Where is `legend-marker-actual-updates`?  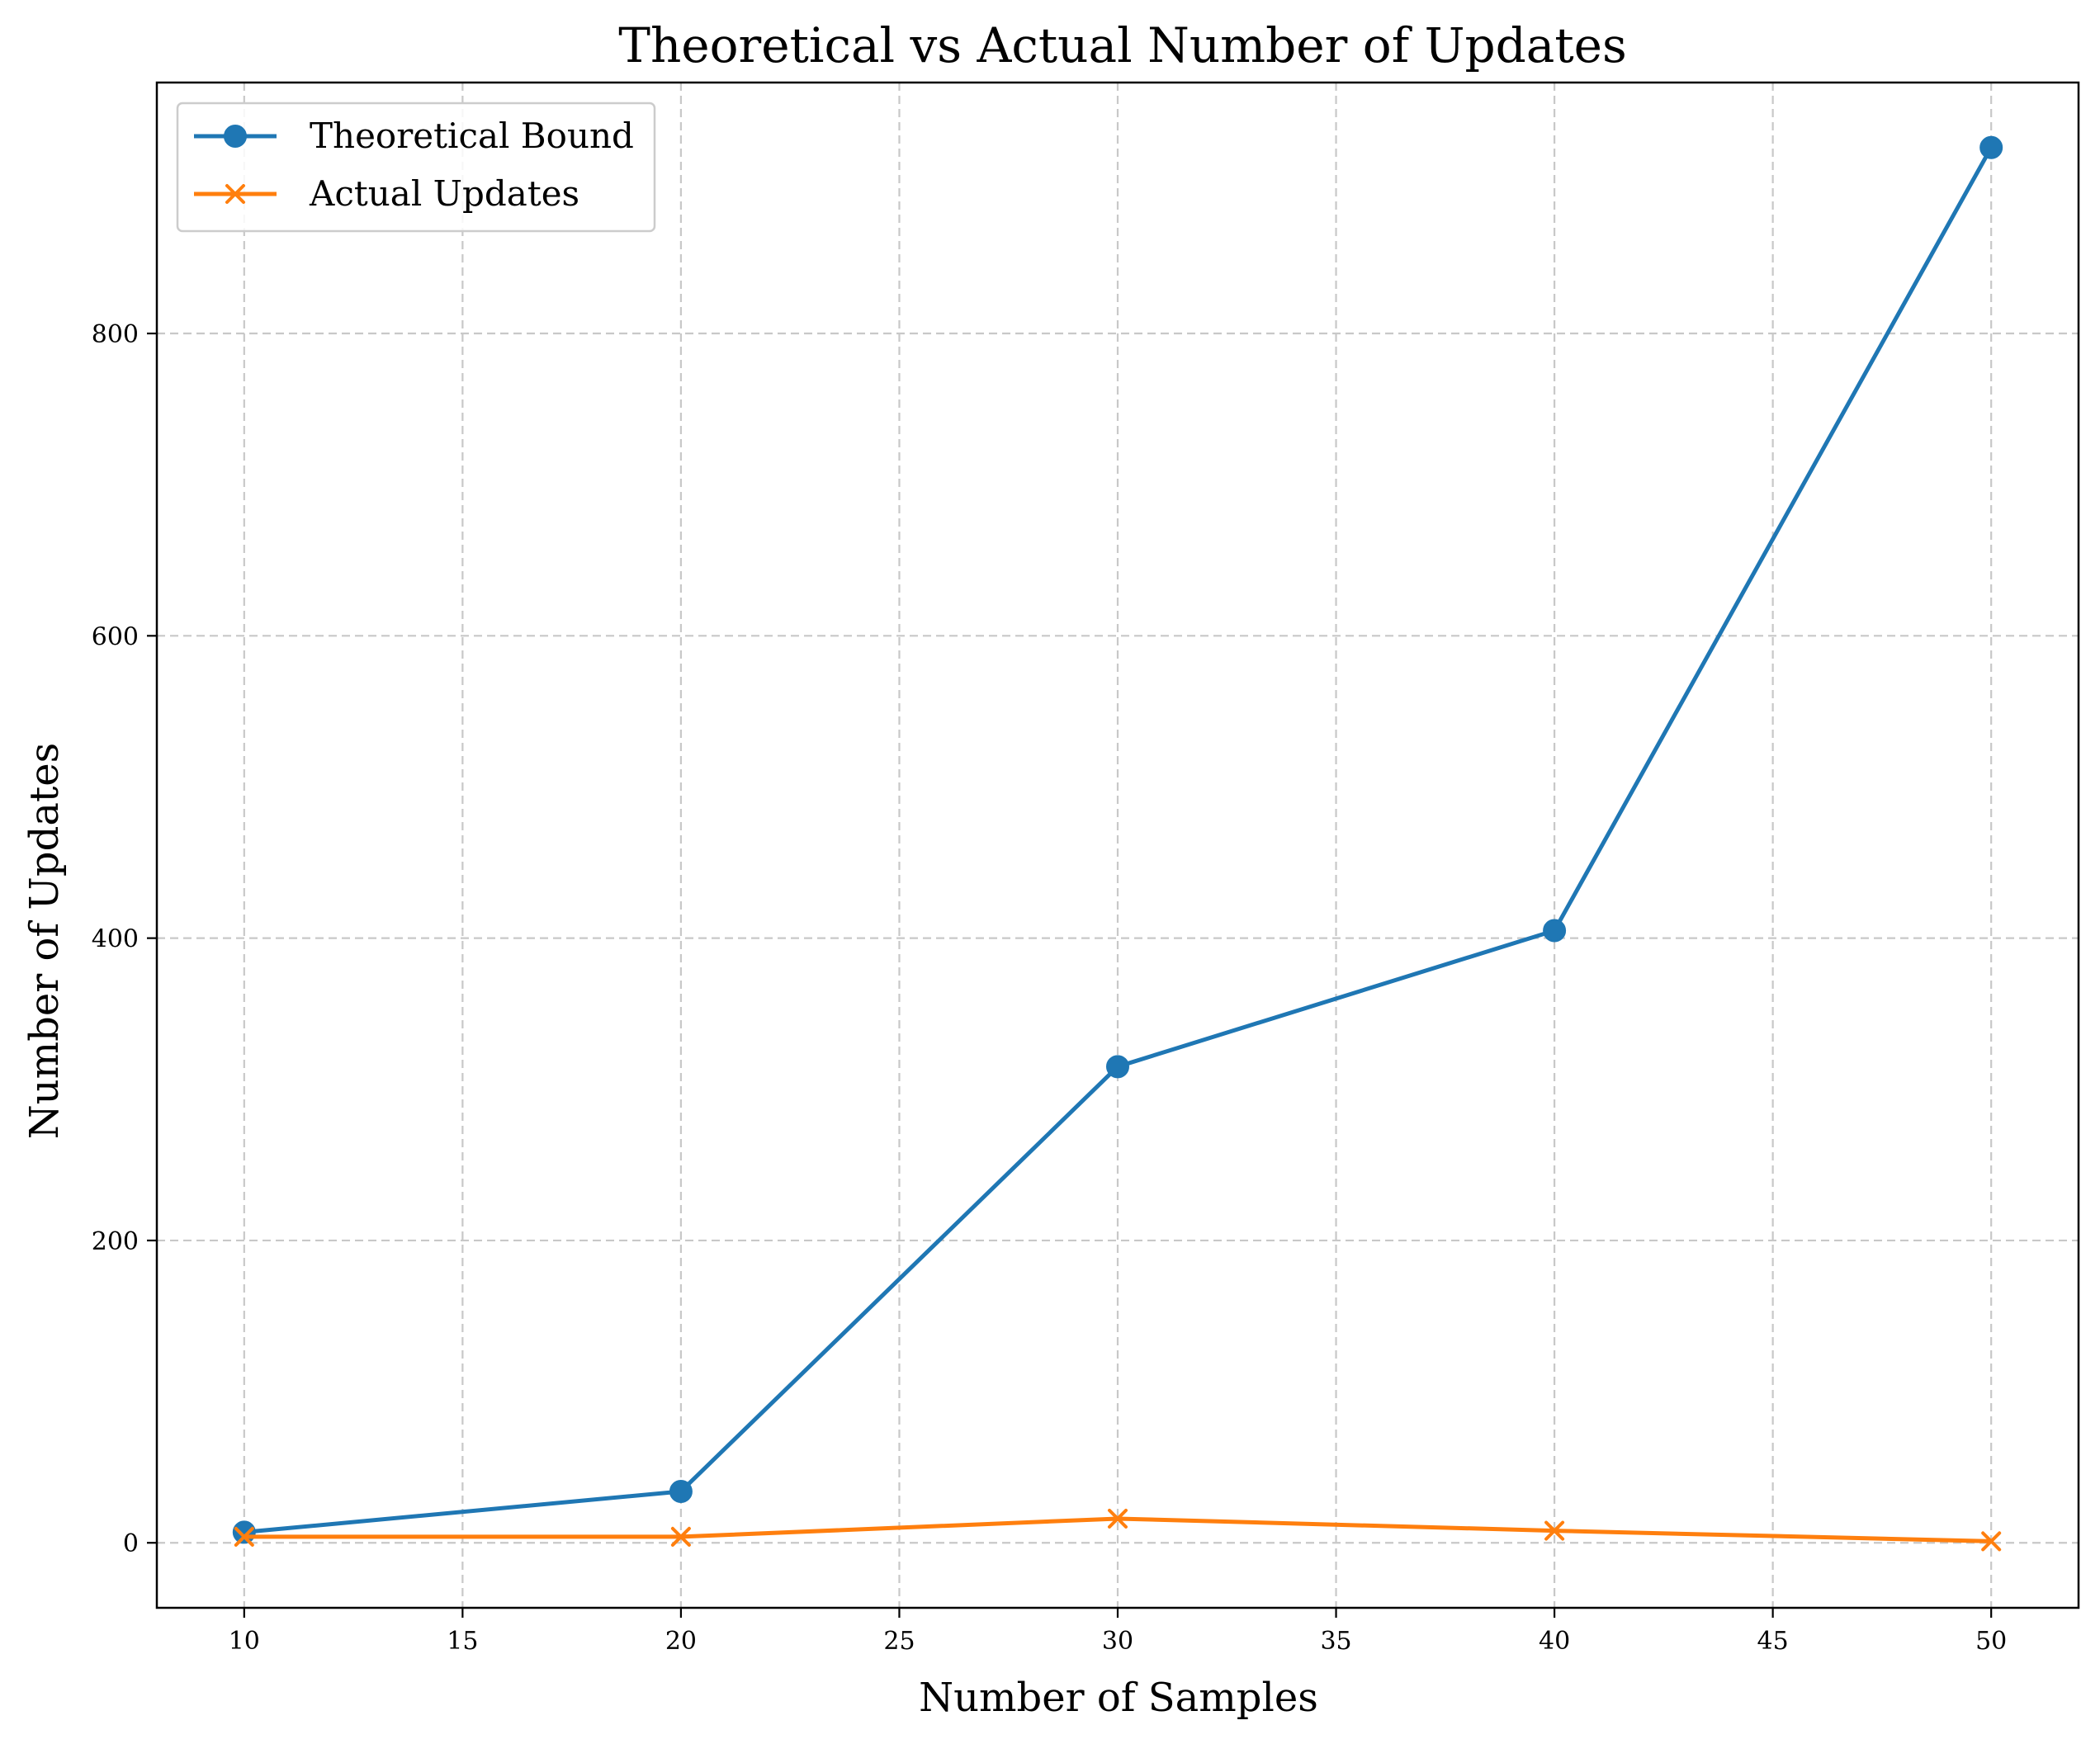 legend-marker-actual-updates is located at coordinates (235, 194).